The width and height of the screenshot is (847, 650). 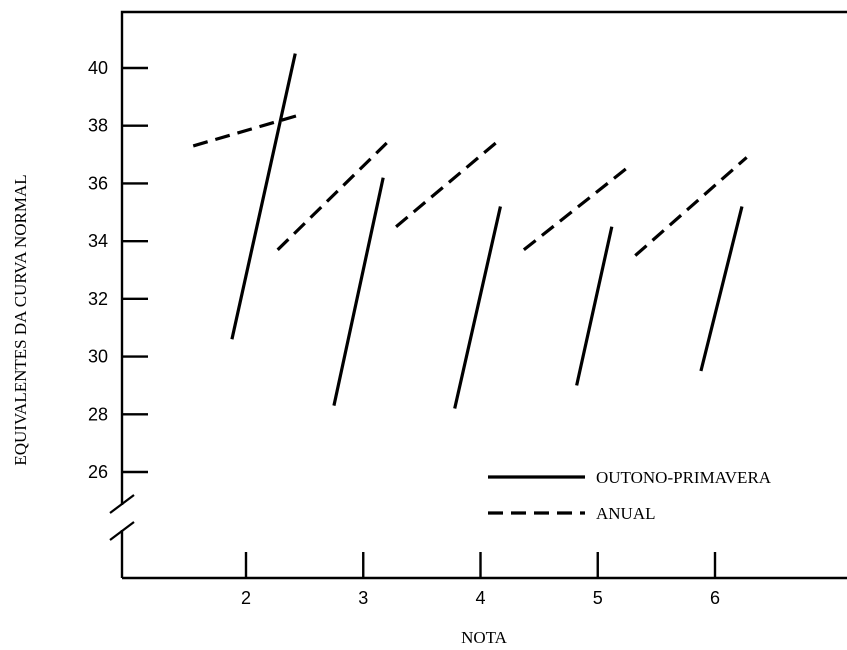 I want to click on x-tick-label: 2, so click(x=246, y=598).